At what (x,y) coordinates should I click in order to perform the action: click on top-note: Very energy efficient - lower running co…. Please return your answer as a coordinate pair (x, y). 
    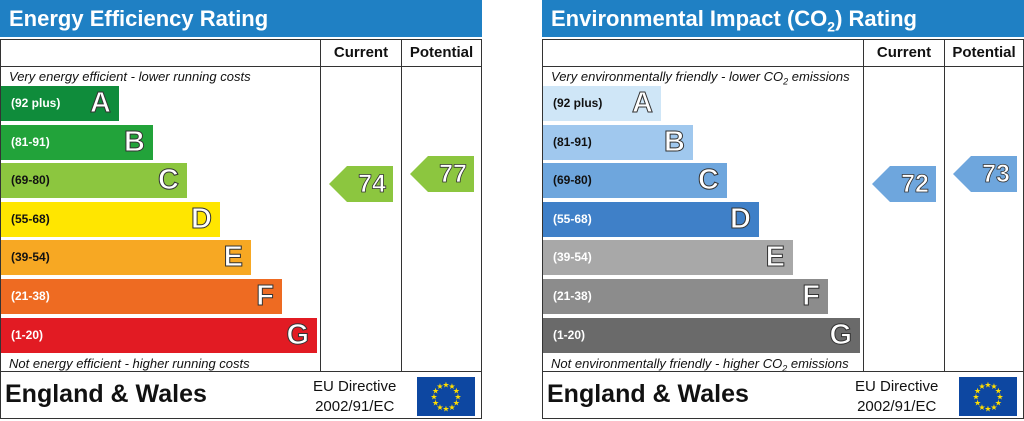
    Looking at the image, I should click on (130, 76).